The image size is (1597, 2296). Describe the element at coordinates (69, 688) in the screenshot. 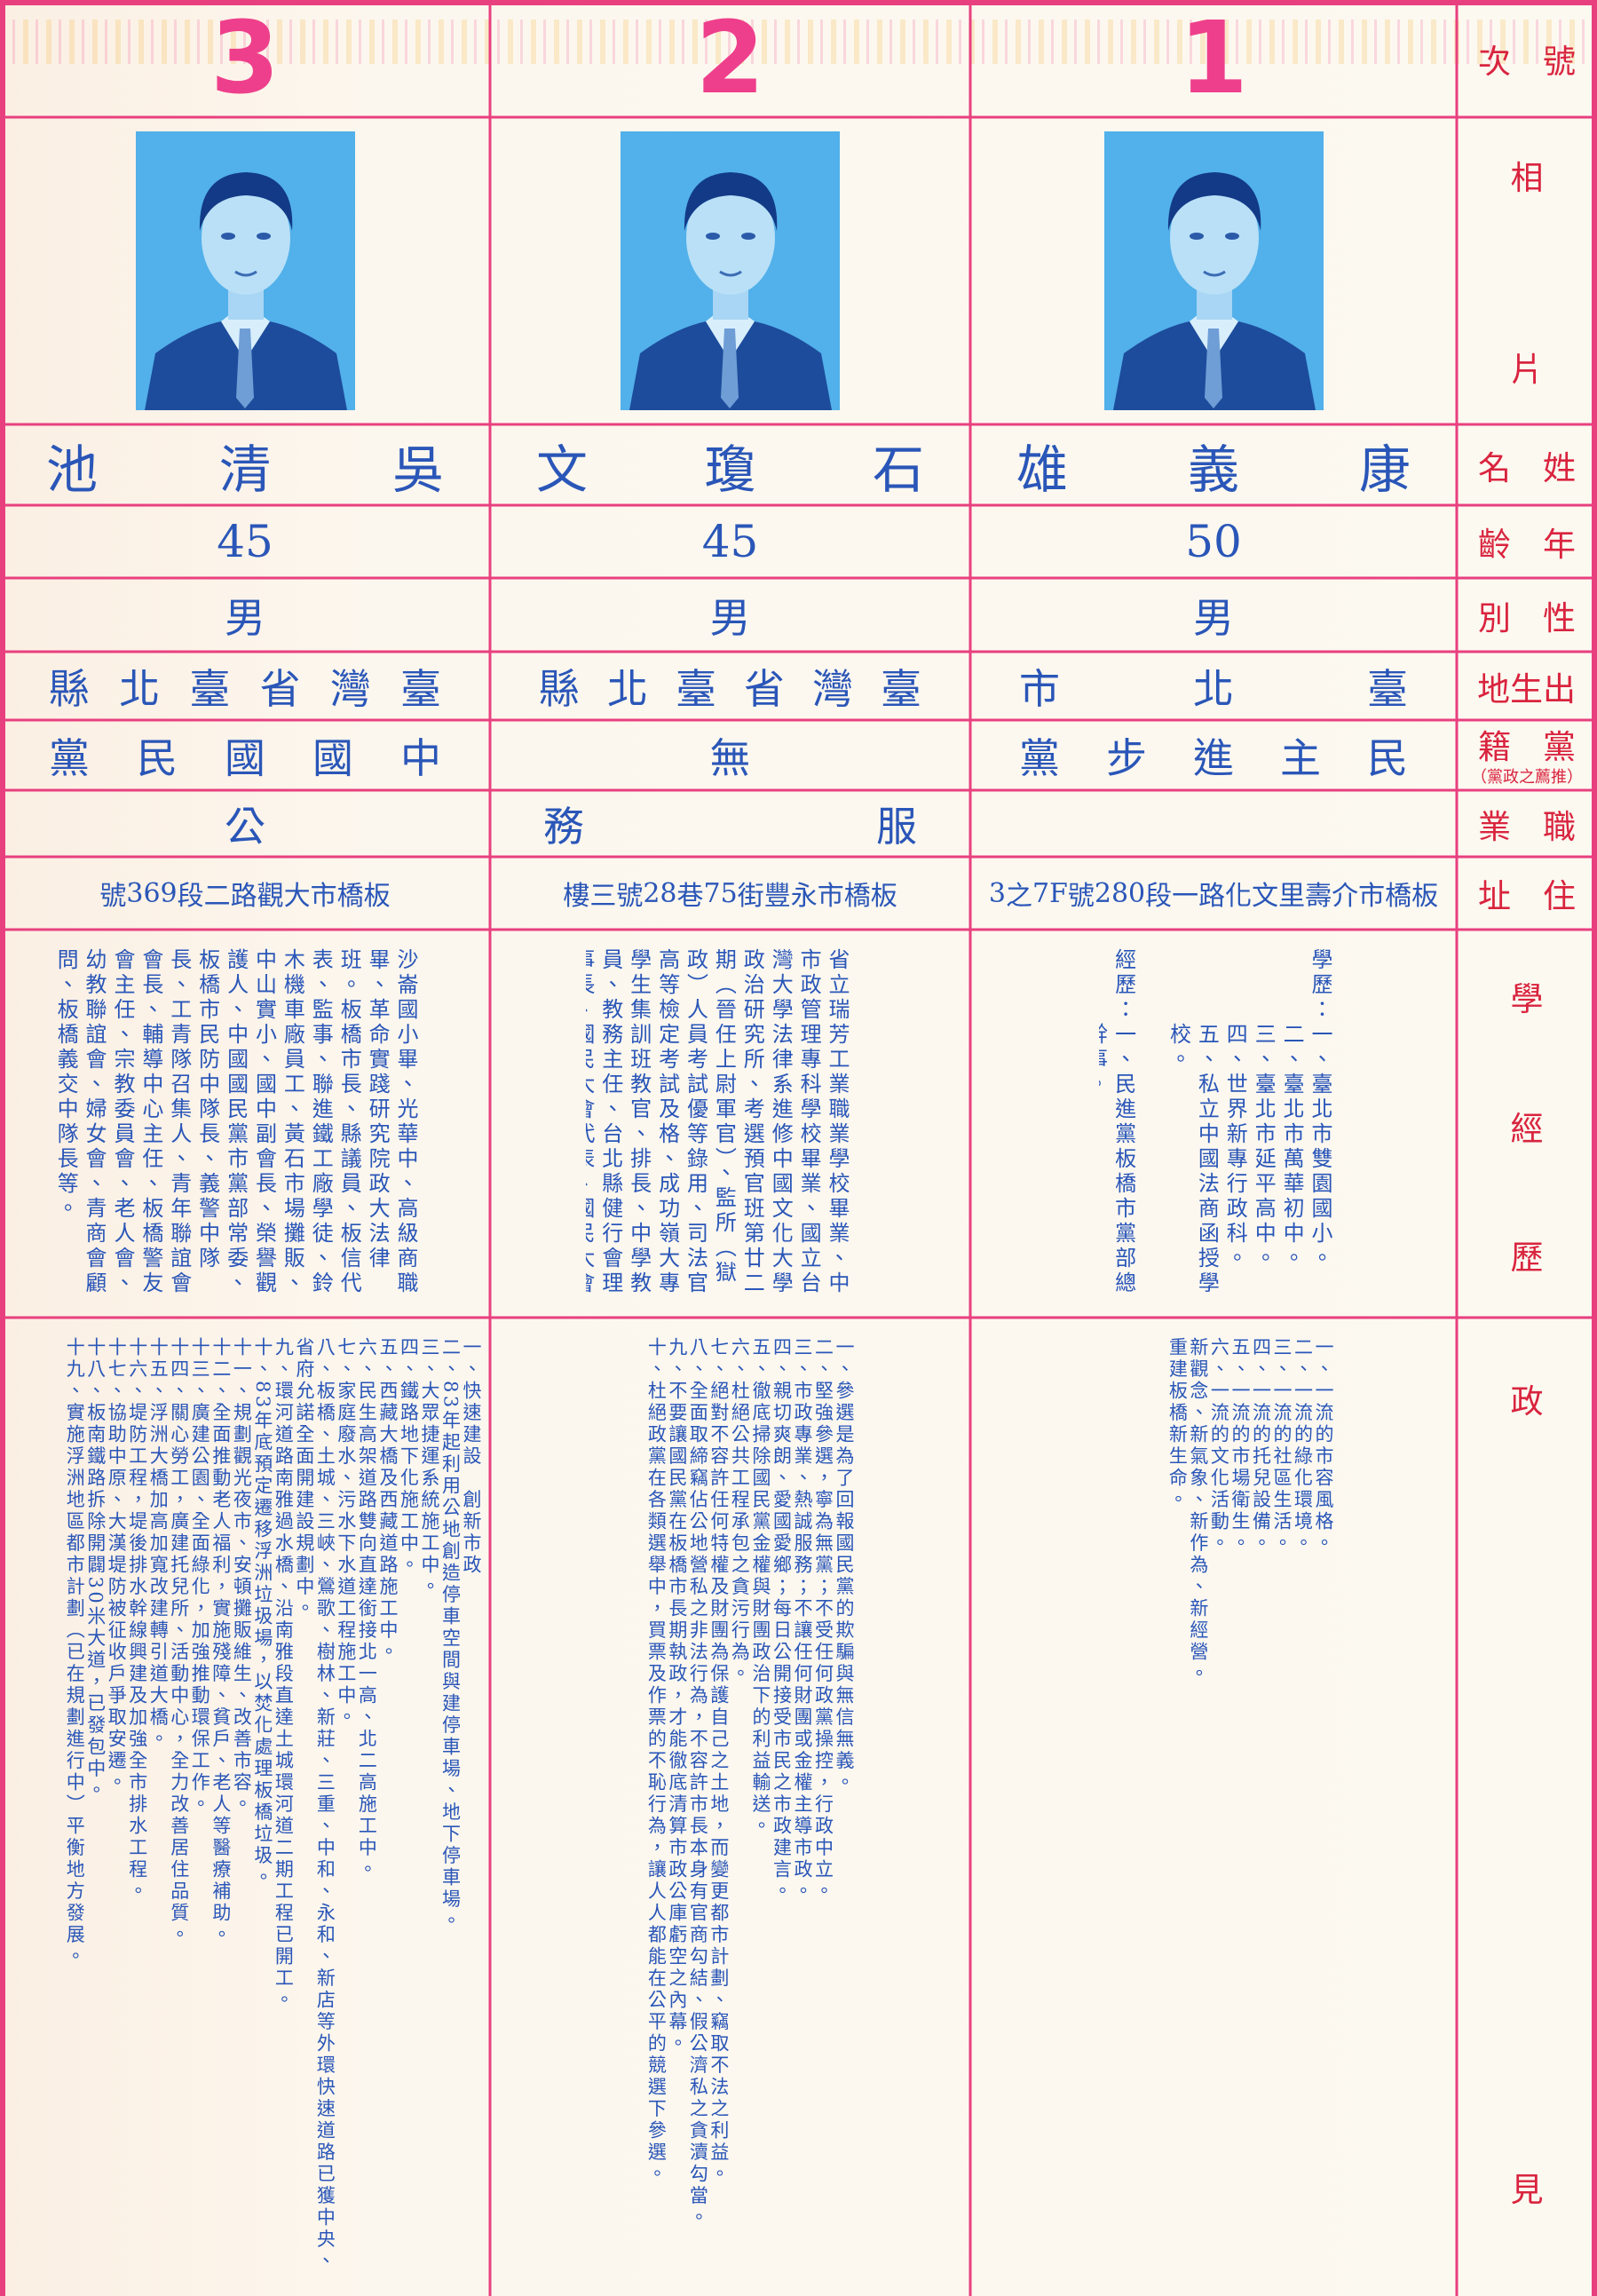

I see `glyph: 縣` at that location.